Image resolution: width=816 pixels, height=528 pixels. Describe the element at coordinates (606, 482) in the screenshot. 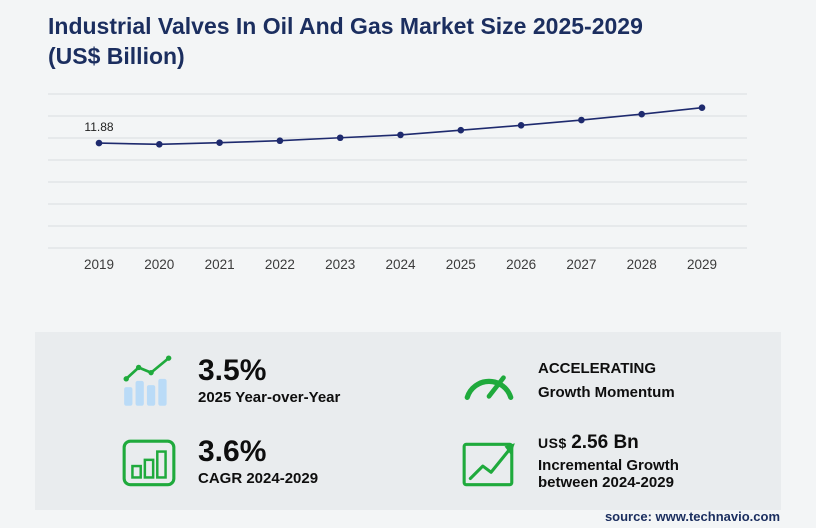

I see `incremental-label-line2: between 2024-2029` at that location.